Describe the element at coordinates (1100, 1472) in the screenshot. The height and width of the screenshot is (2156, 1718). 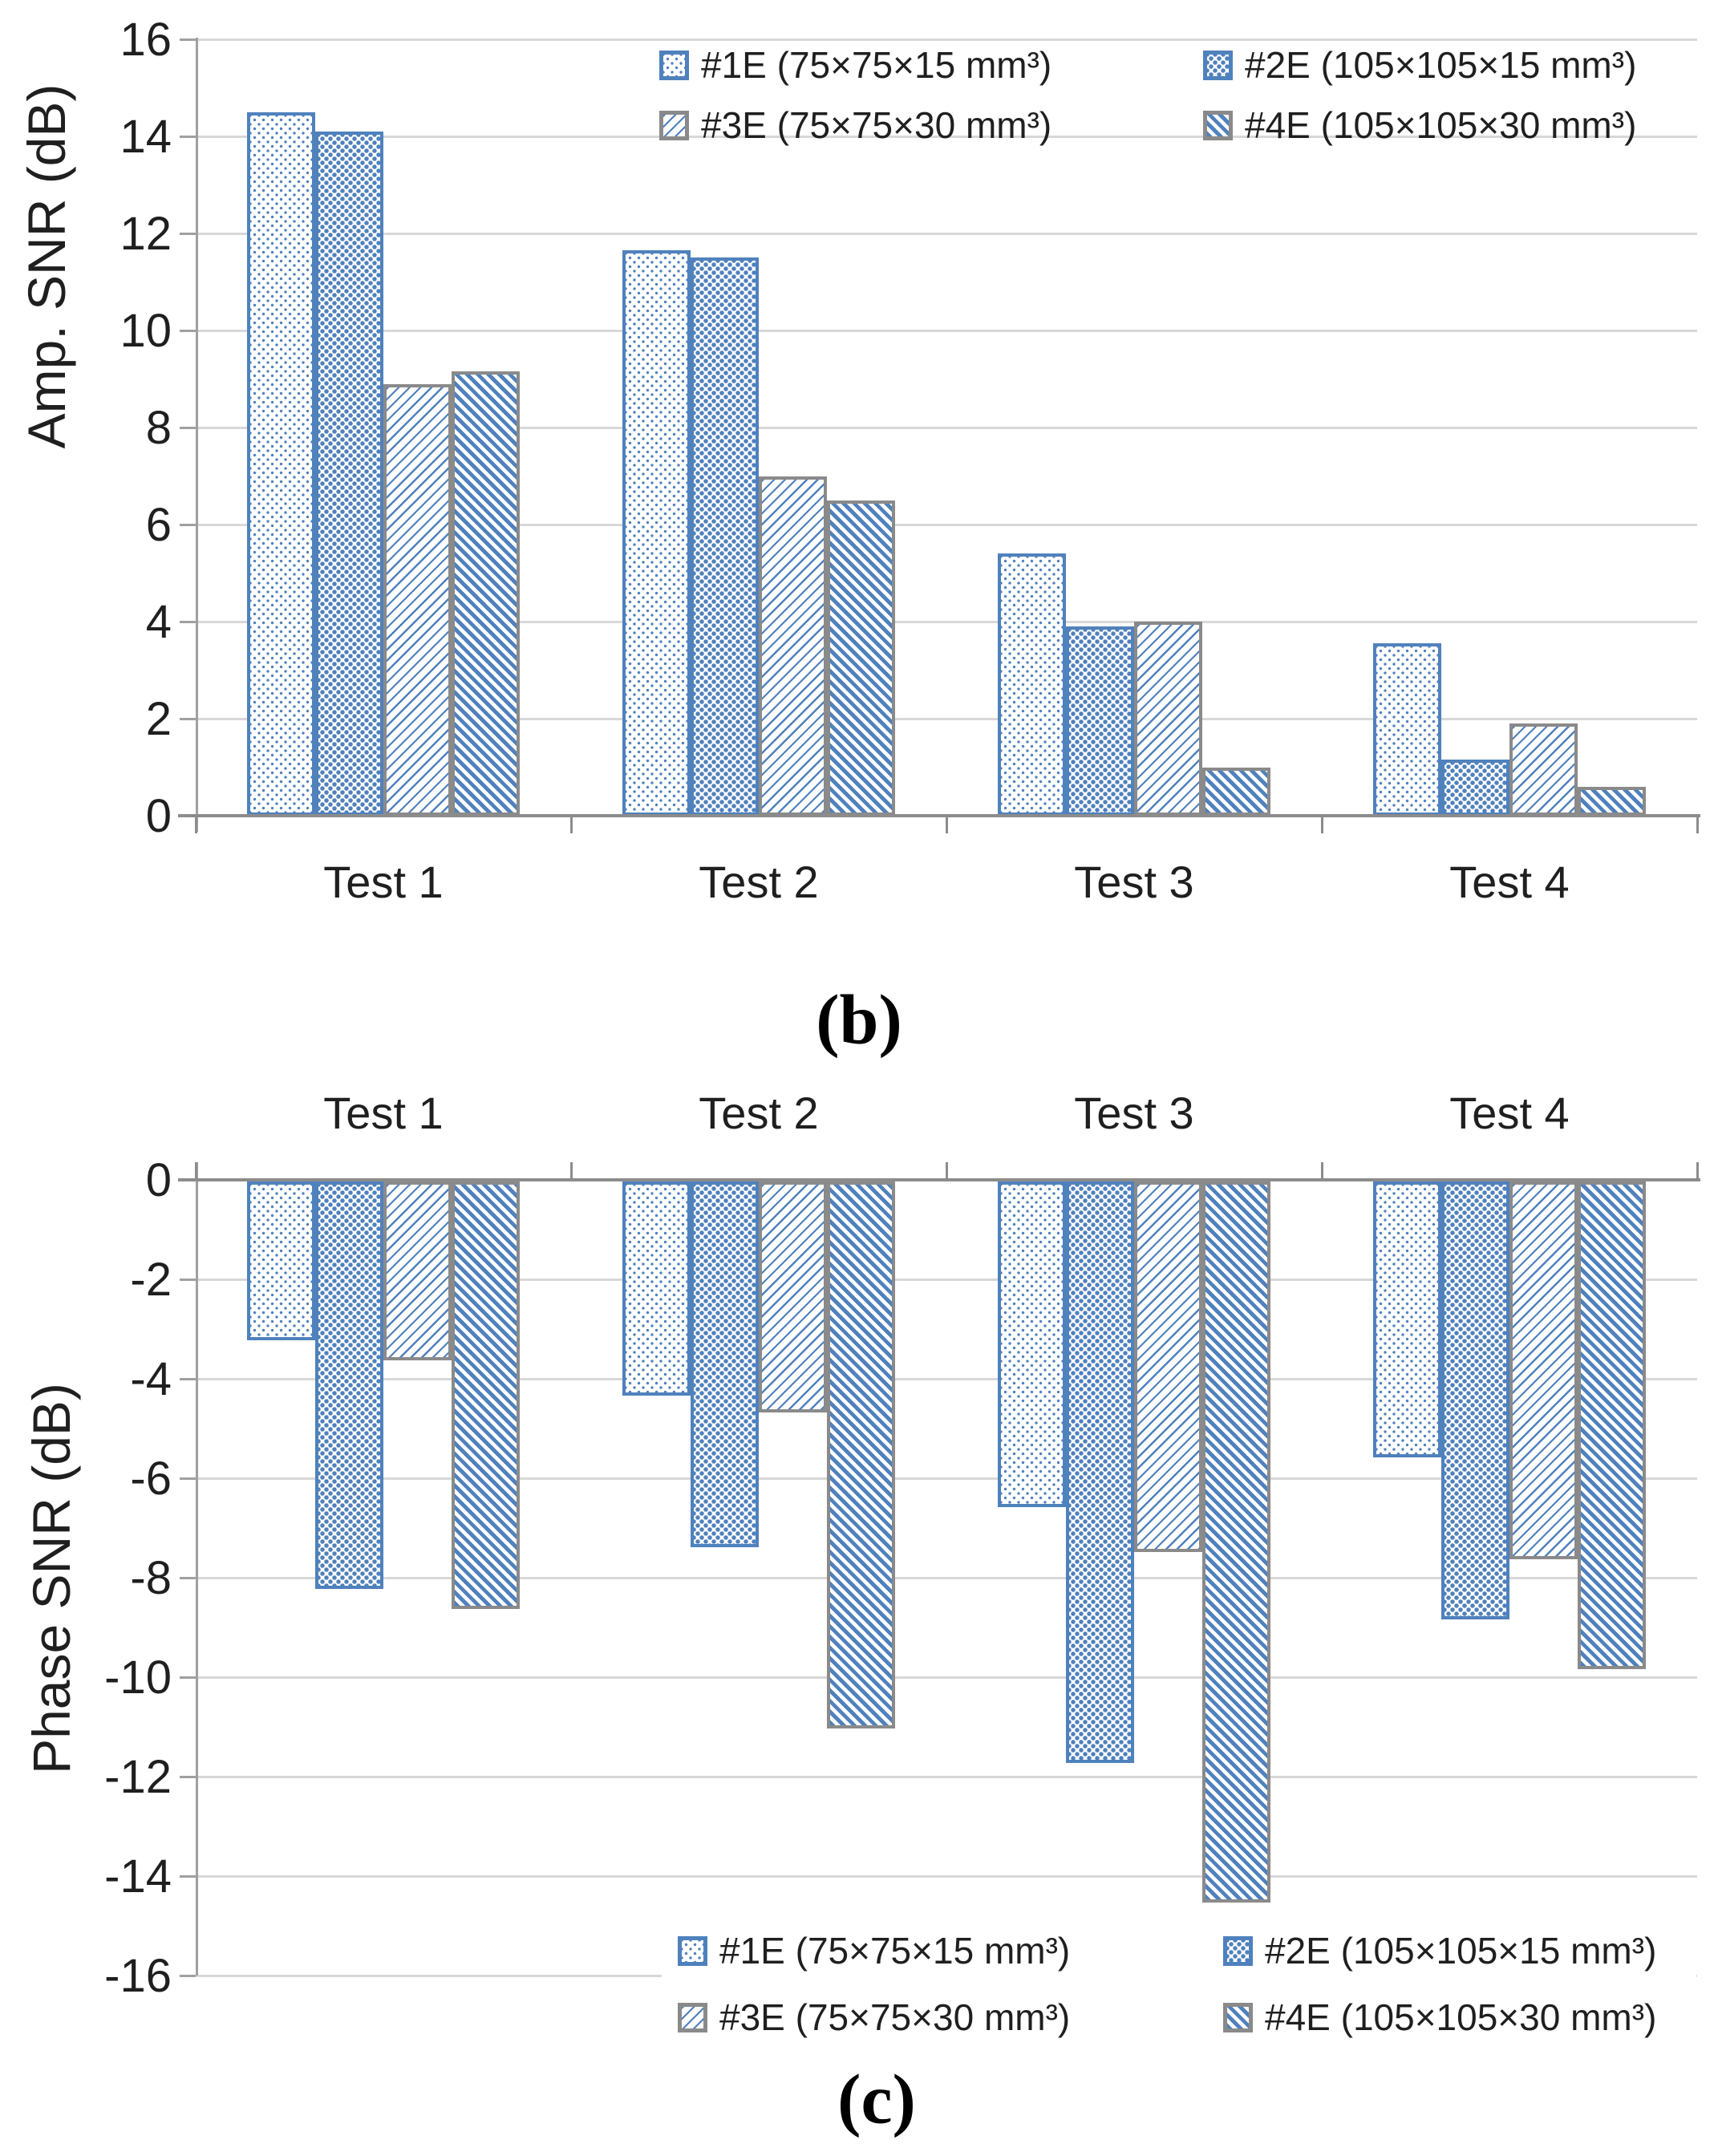
I see `bar-series2-test3` at that location.